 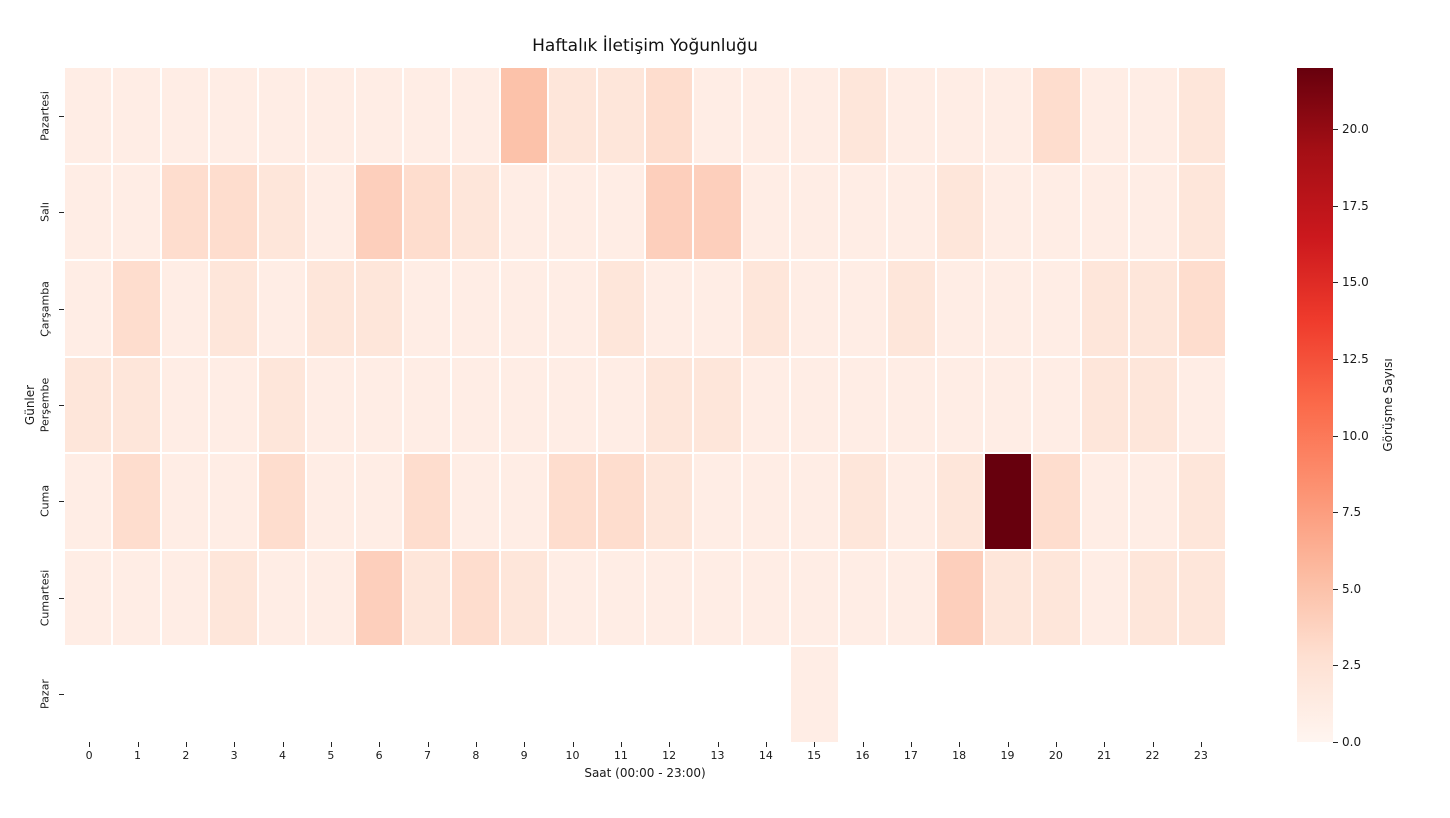 What do you see at coordinates (137, 755) in the screenshot?
I see `x-tick-label: 1` at bounding box center [137, 755].